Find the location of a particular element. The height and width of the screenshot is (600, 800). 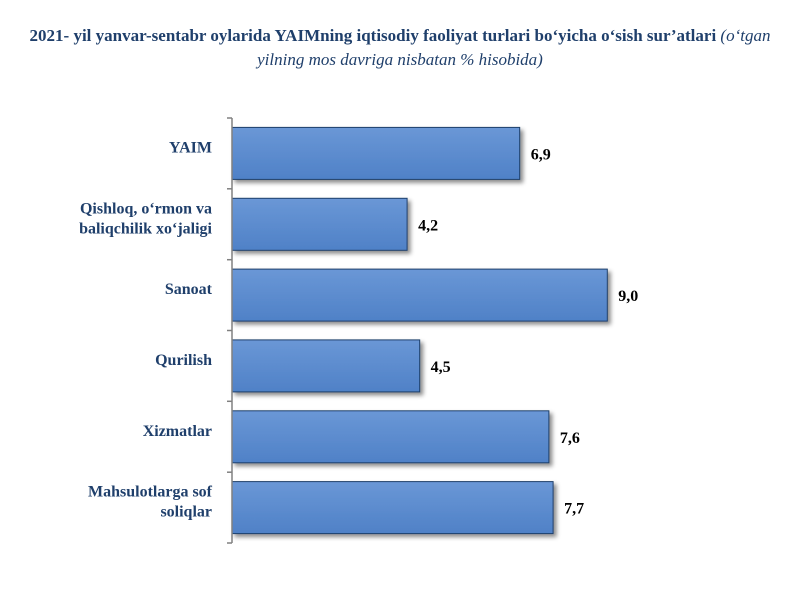

value-label-3: 9,0 is located at coordinates (628, 296).